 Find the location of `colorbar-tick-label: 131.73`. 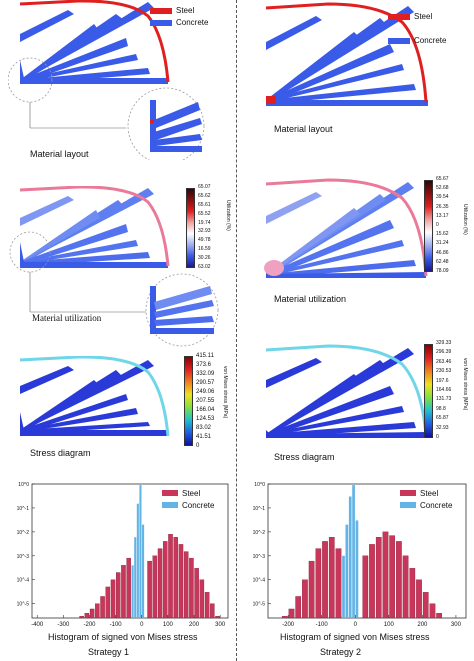

colorbar-tick-label: 131.73 is located at coordinates (444, 399).